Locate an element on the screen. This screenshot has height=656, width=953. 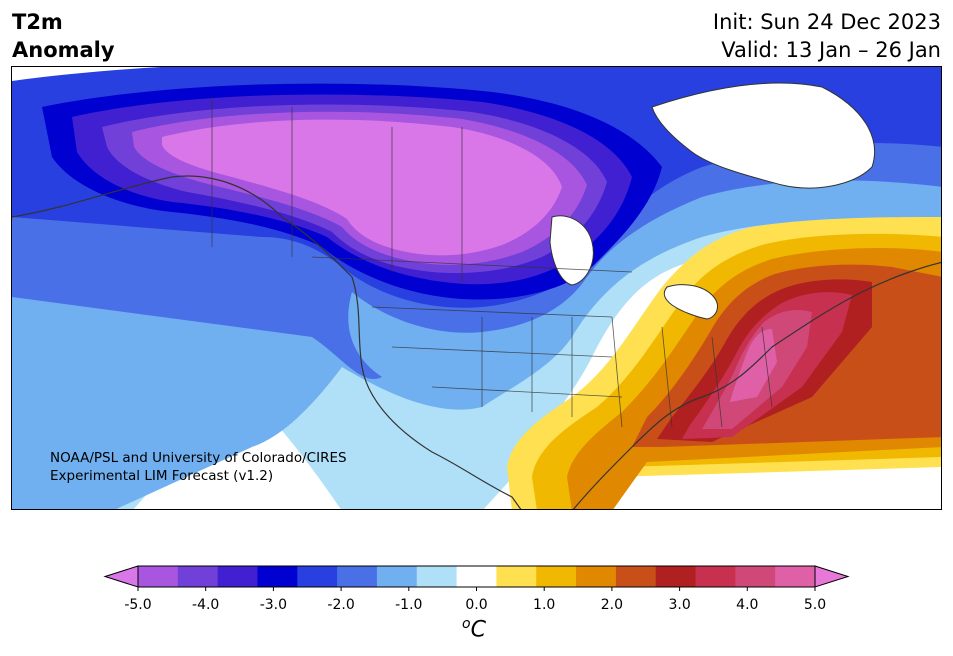
colorbar-right-arrow is located at coordinates (832, 576).